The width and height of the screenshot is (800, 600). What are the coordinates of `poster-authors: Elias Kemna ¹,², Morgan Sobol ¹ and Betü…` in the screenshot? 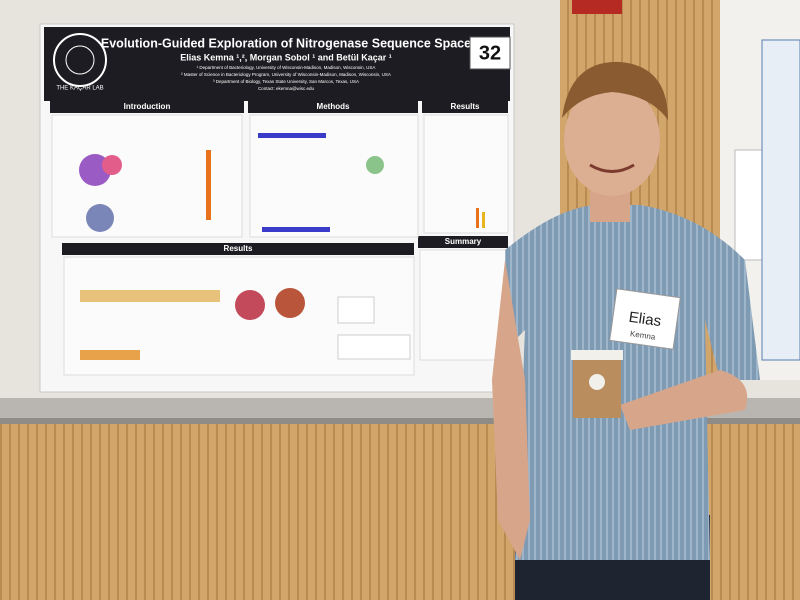 It's located at (286, 57).